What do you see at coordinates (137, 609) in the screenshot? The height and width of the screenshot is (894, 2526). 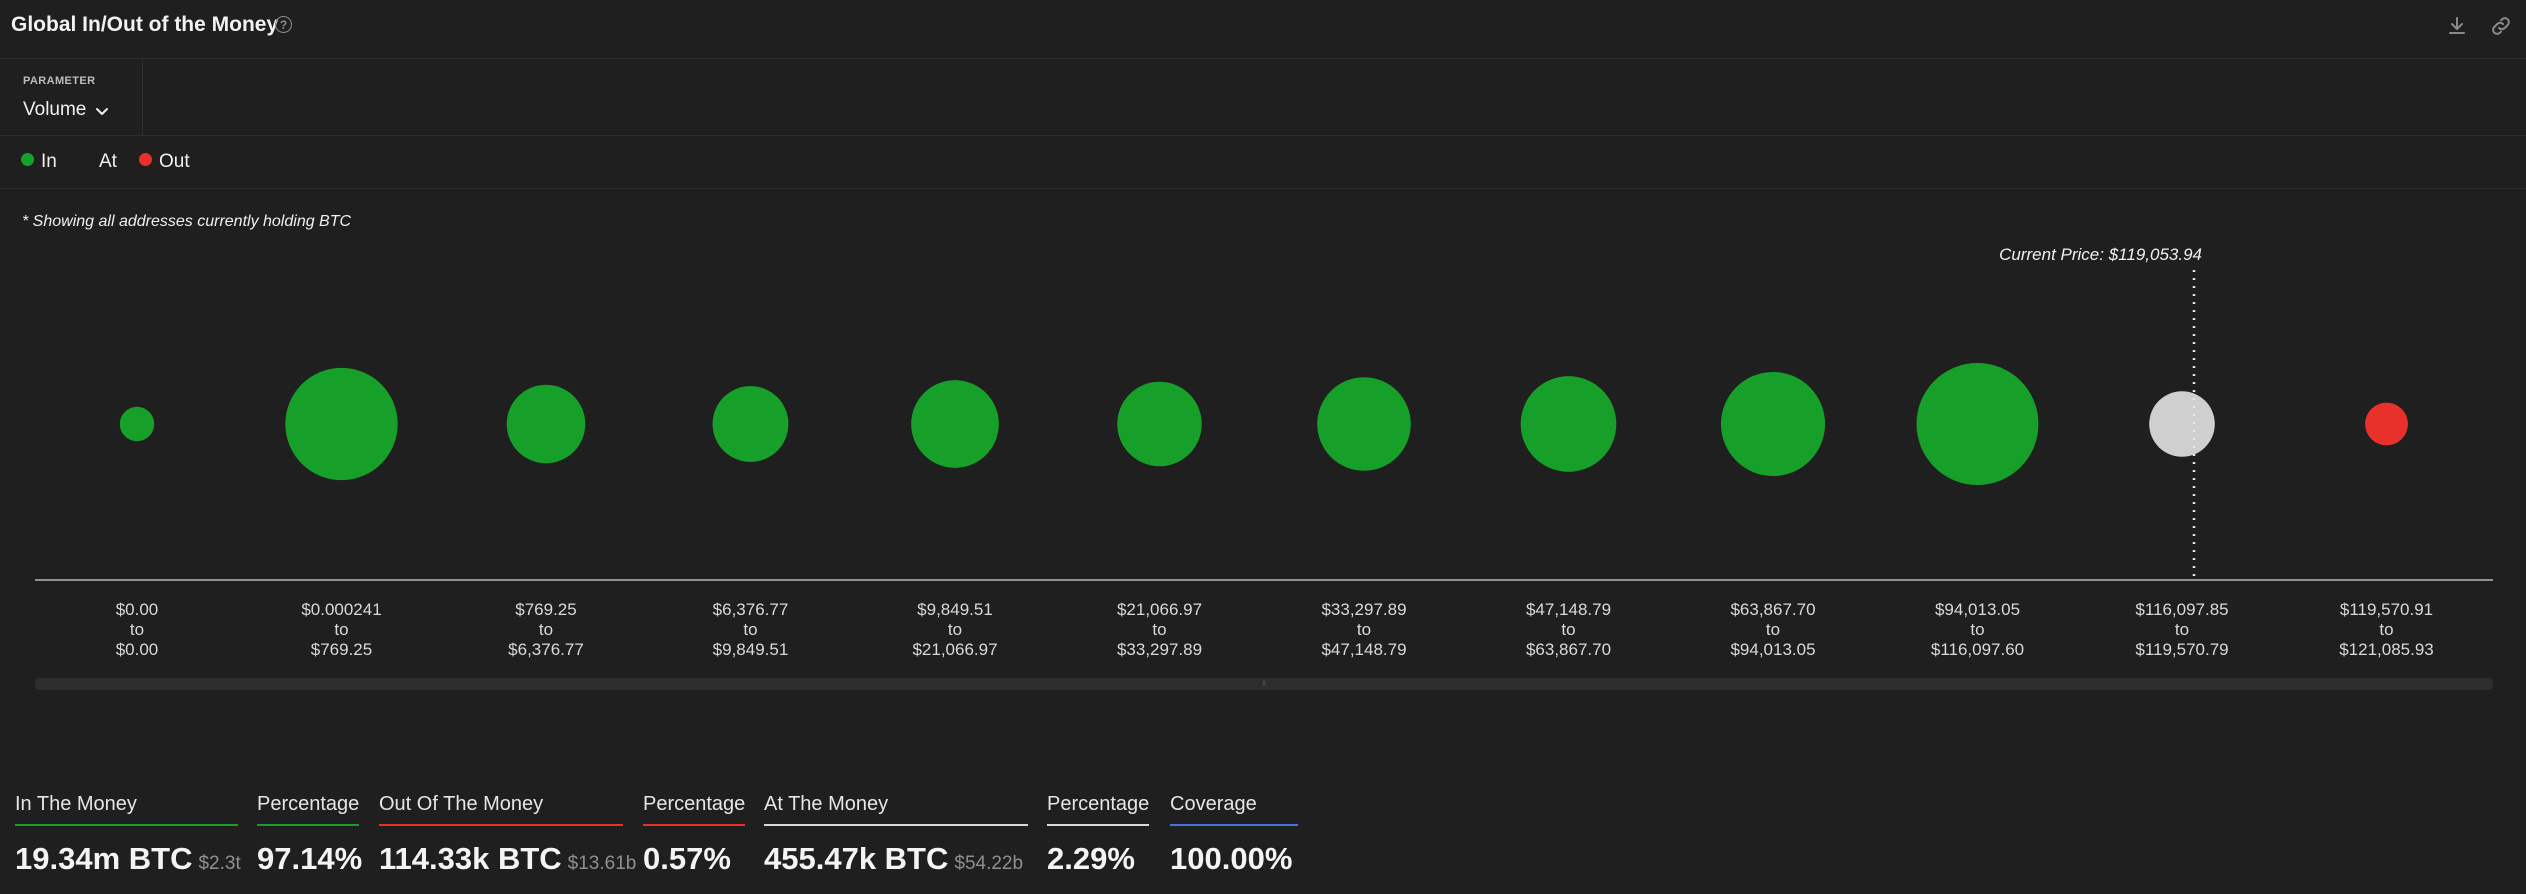 I see `x-tick-from: $0.00` at bounding box center [137, 609].